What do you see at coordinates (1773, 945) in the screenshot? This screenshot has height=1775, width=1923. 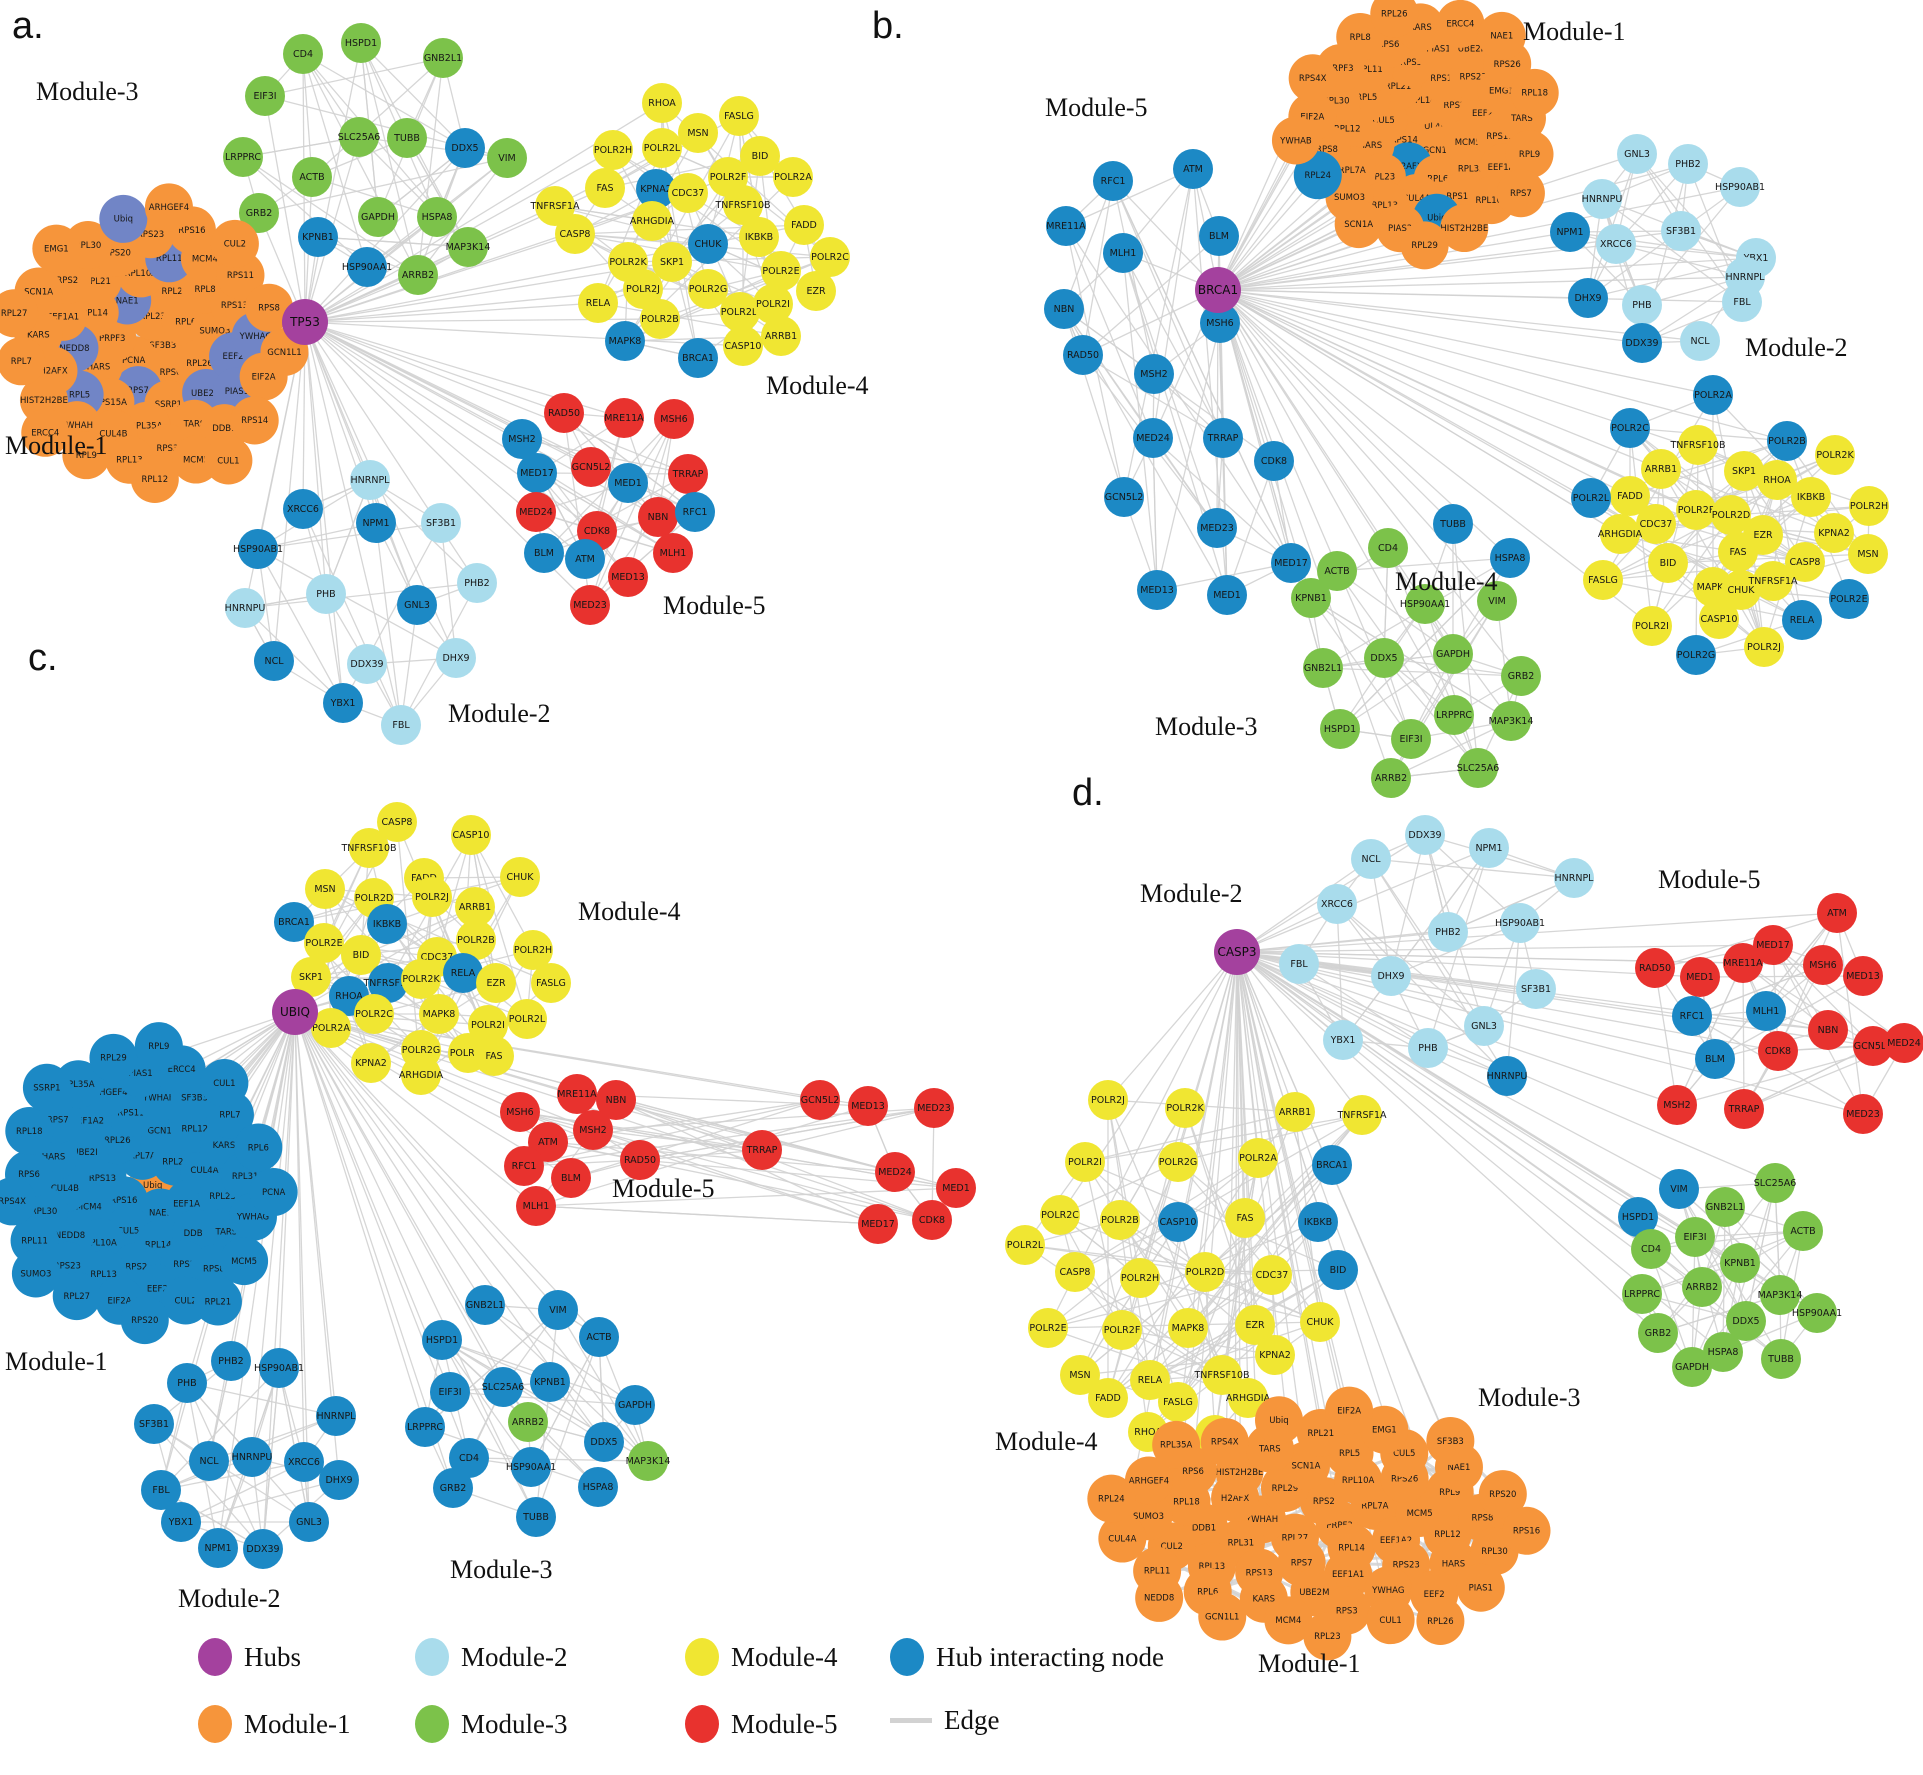 I see `node-MED17: MED17` at bounding box center [1773, 945].